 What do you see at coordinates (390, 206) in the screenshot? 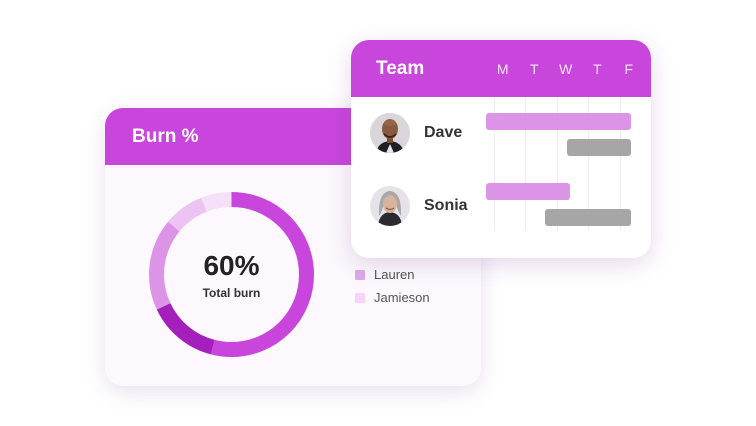
I see `person-gray-haired-woman-icon` at bounding box center [390, 206].